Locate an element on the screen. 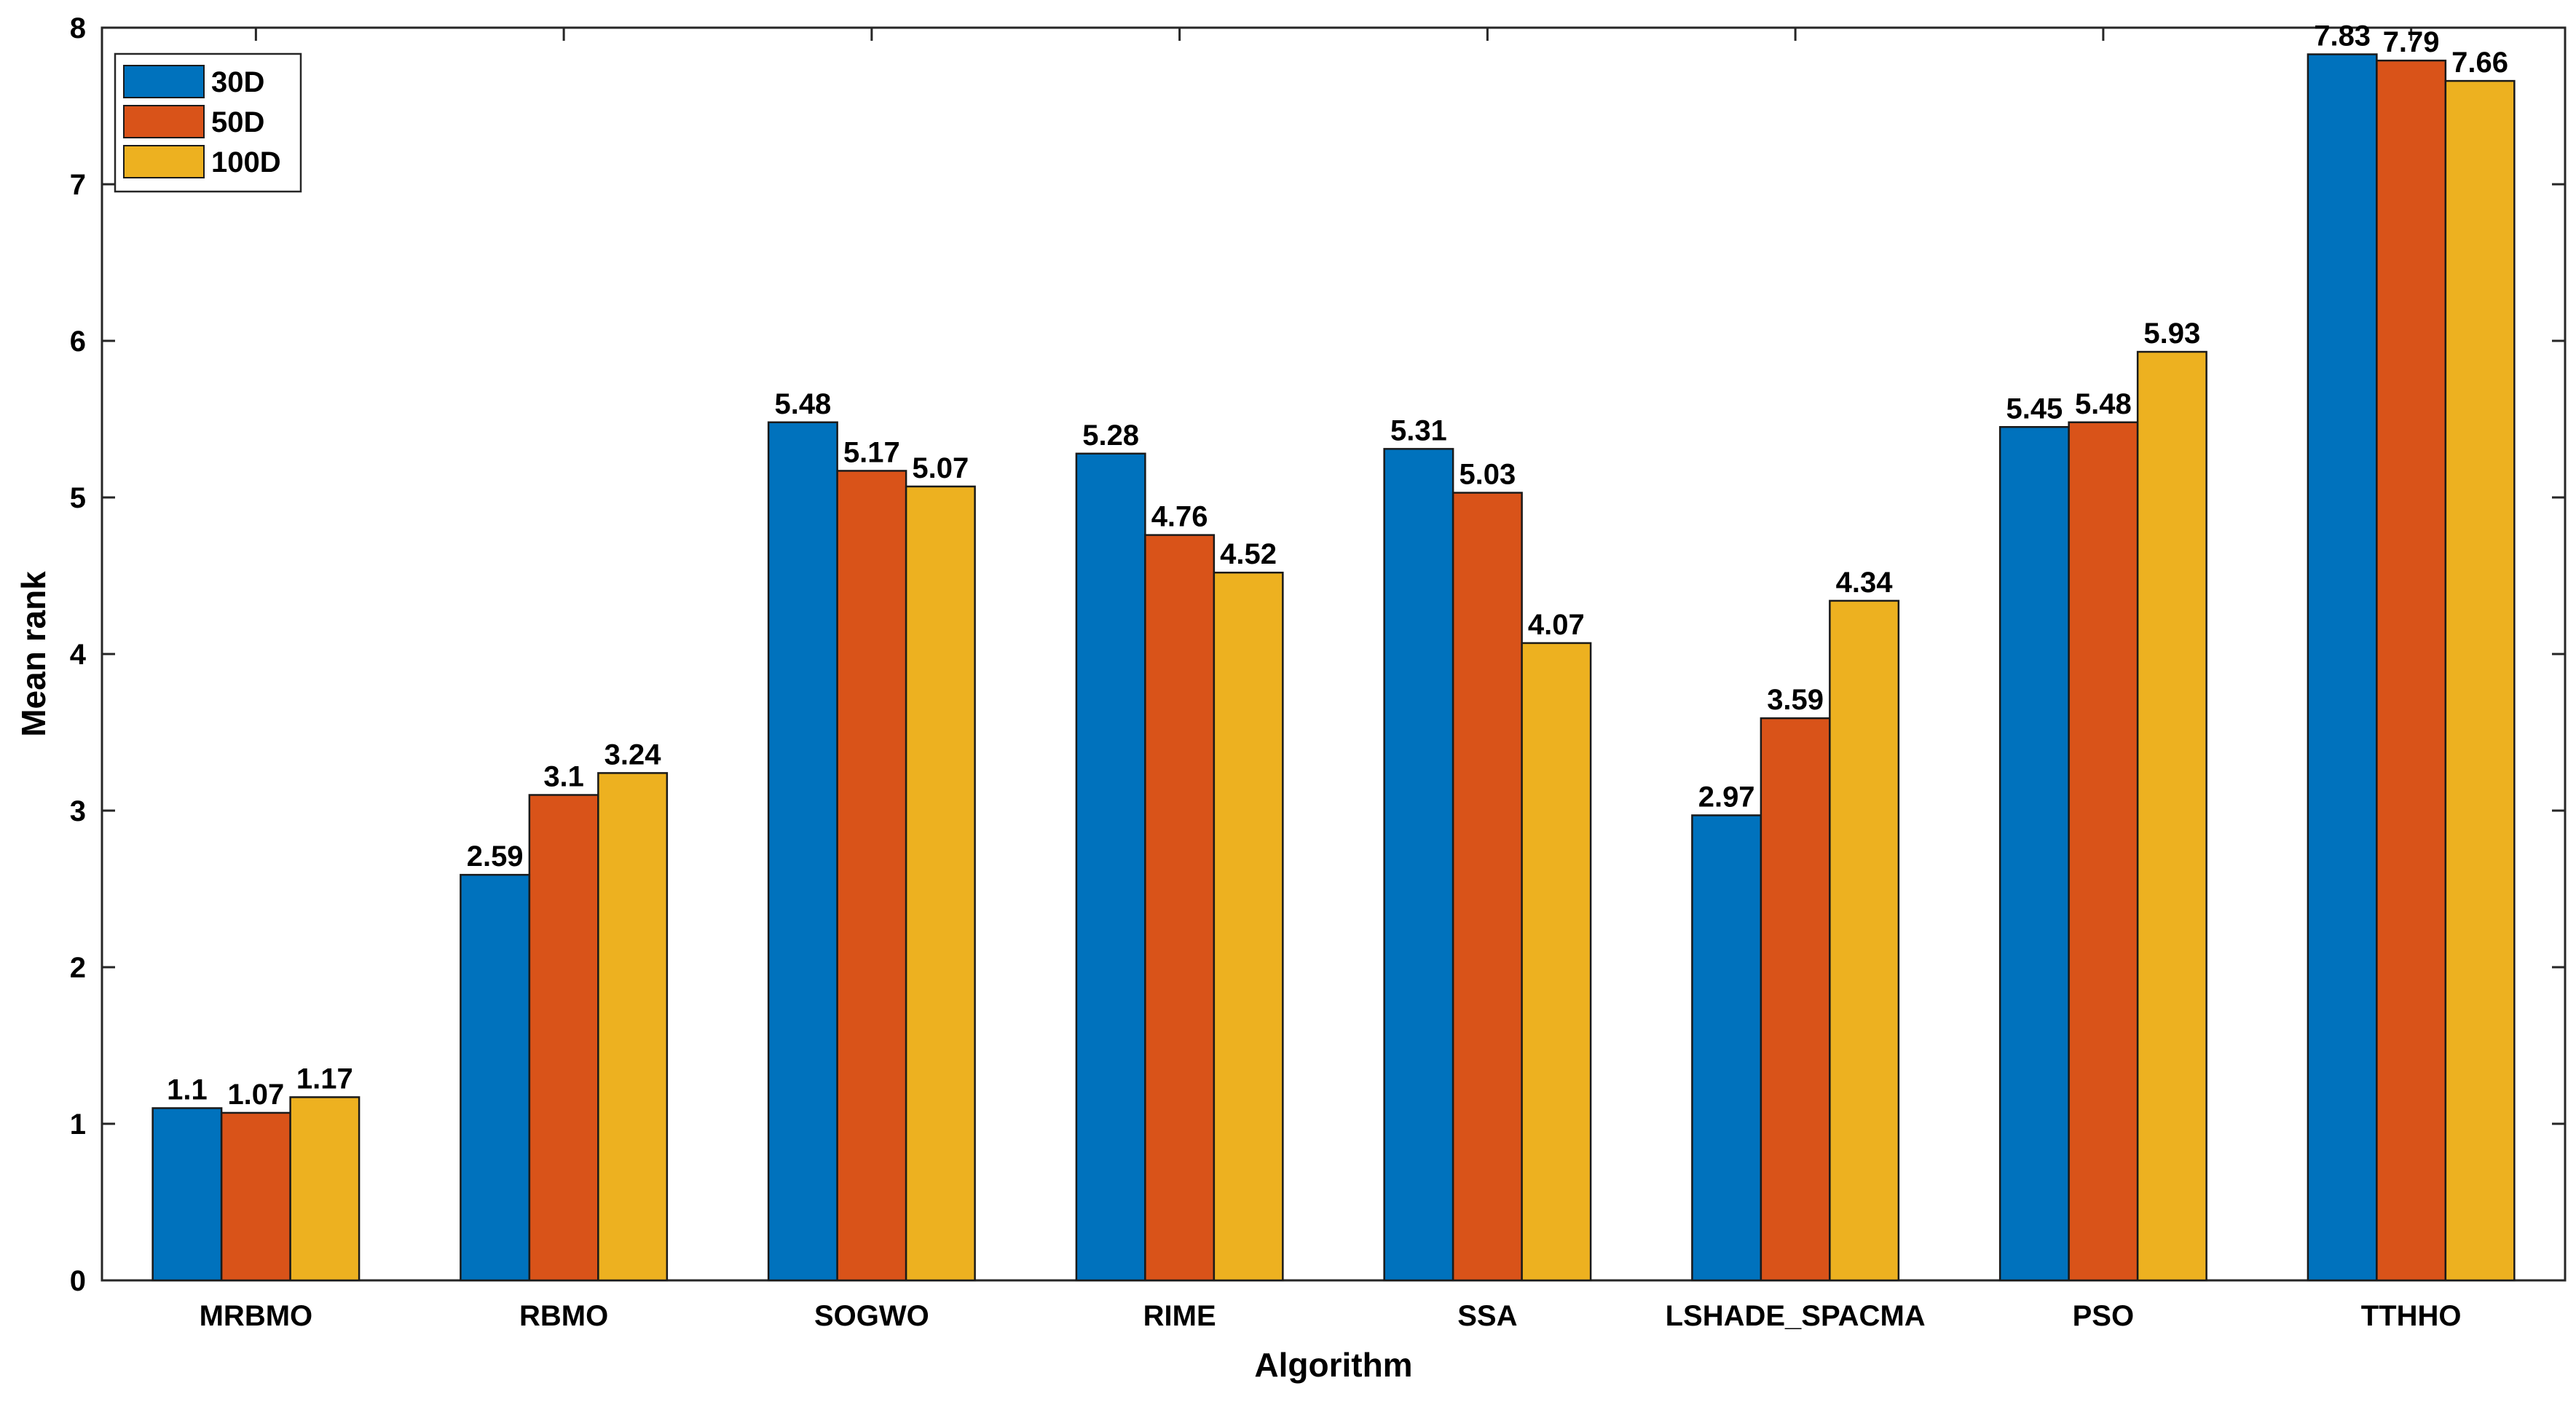  legend: 30D 50D 100D is located at coordinates (208, 122).